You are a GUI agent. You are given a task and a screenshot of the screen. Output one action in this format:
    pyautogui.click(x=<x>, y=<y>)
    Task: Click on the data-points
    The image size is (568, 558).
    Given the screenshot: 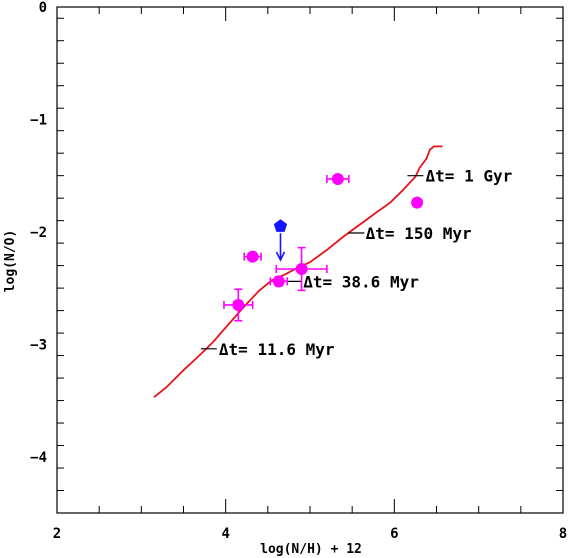 What is the action you would take?
    pyautogui.click(x=323, y=247)
    